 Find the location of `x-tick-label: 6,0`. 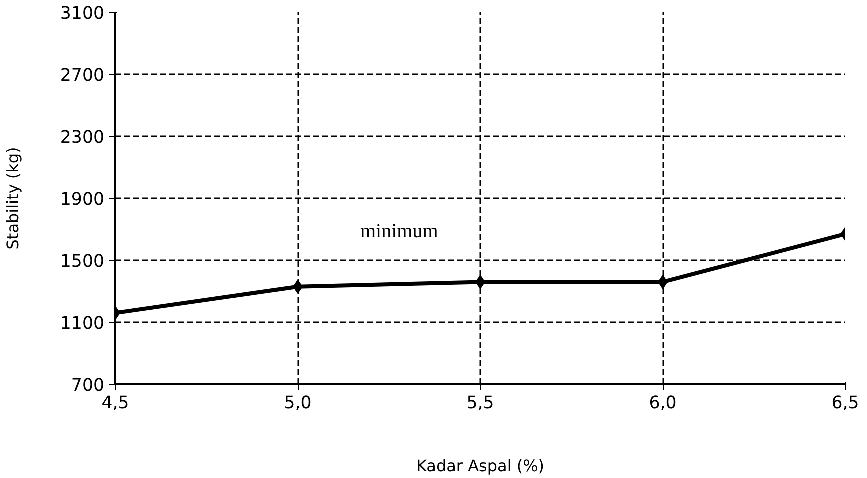

x-tick-label: 6,0 is located at coordinates (663, 404).